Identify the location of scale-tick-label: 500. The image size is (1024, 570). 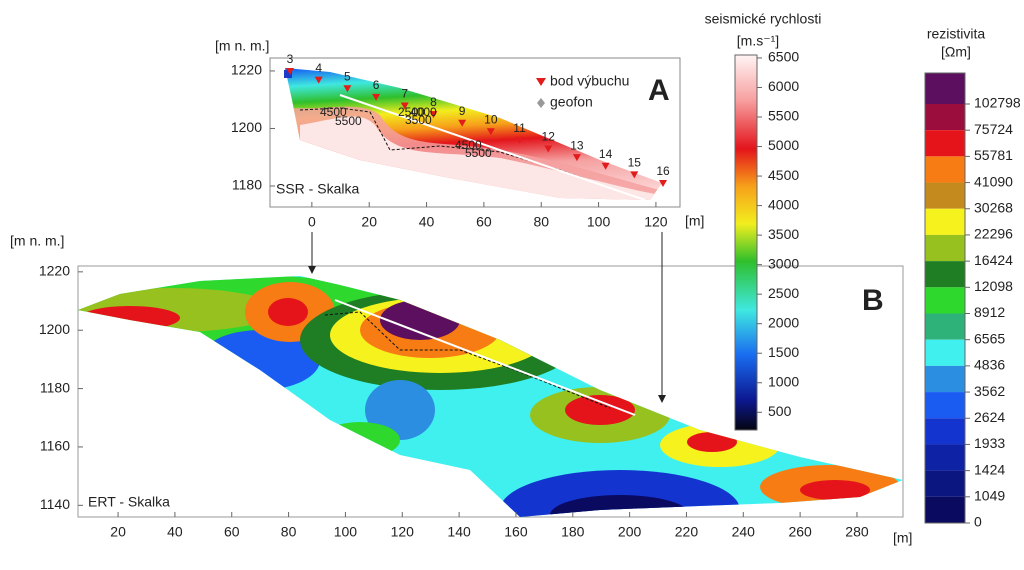
(780, 411).